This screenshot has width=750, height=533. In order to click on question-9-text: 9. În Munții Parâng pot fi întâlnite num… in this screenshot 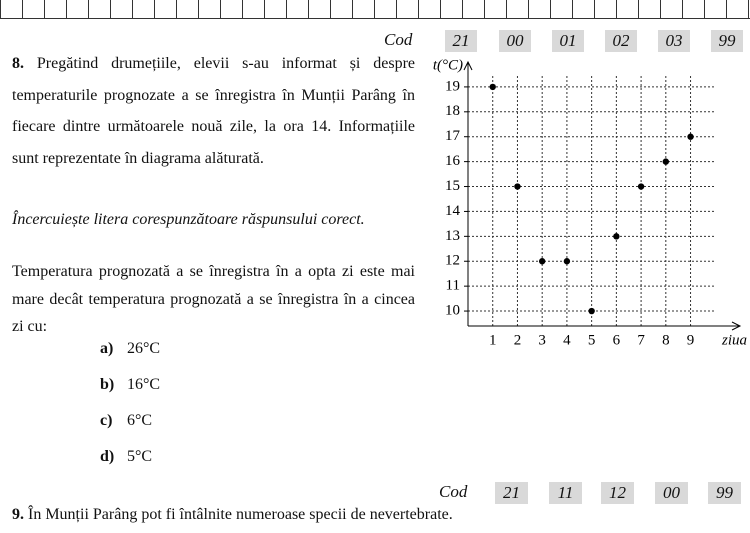, I will do `click(362, 515)`.